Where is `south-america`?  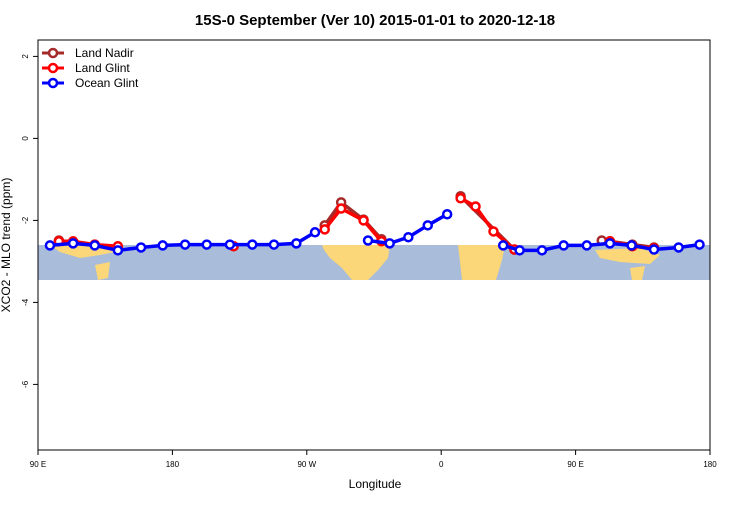 south-america is located at coordinates (481, 262).